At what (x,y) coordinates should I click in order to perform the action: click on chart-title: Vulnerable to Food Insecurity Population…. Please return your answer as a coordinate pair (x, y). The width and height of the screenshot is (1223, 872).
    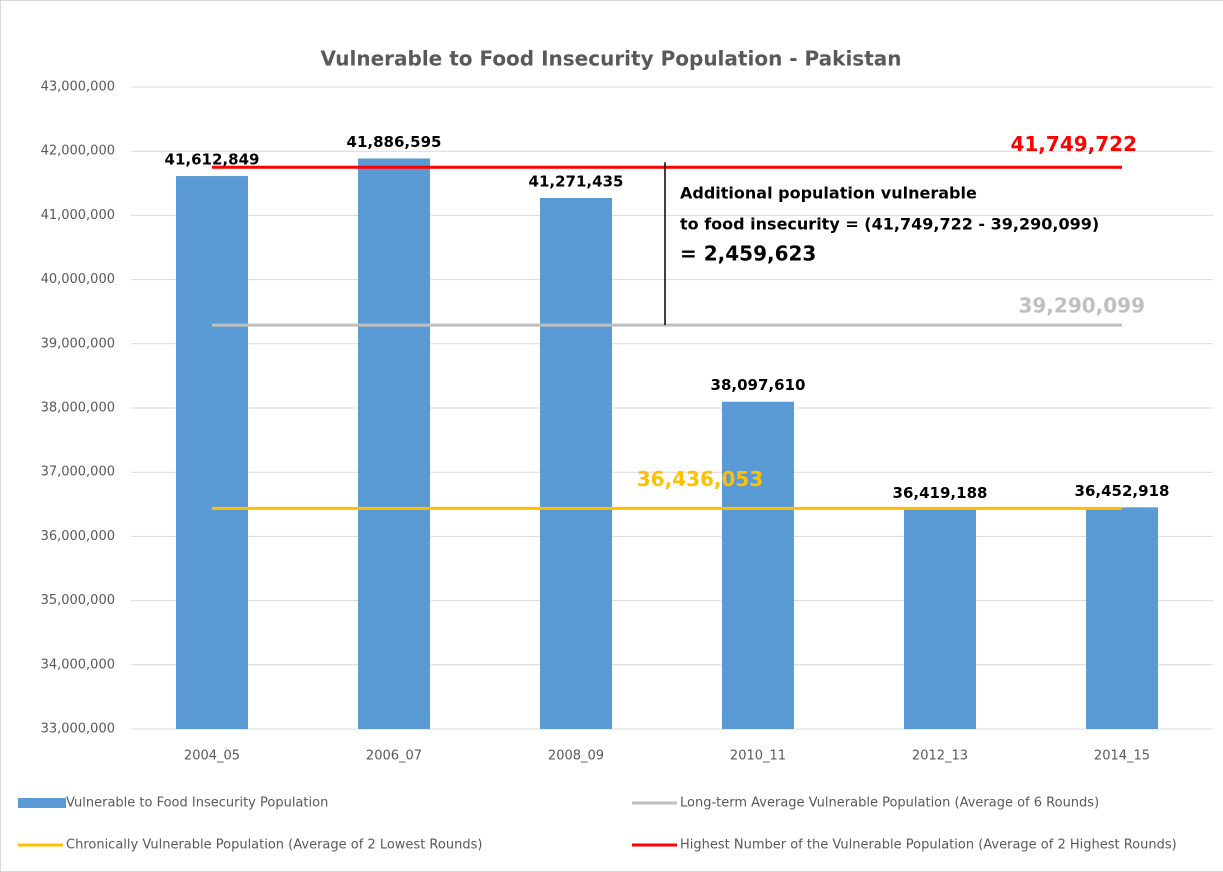
    Looking at the image, I should click on (610, 59).